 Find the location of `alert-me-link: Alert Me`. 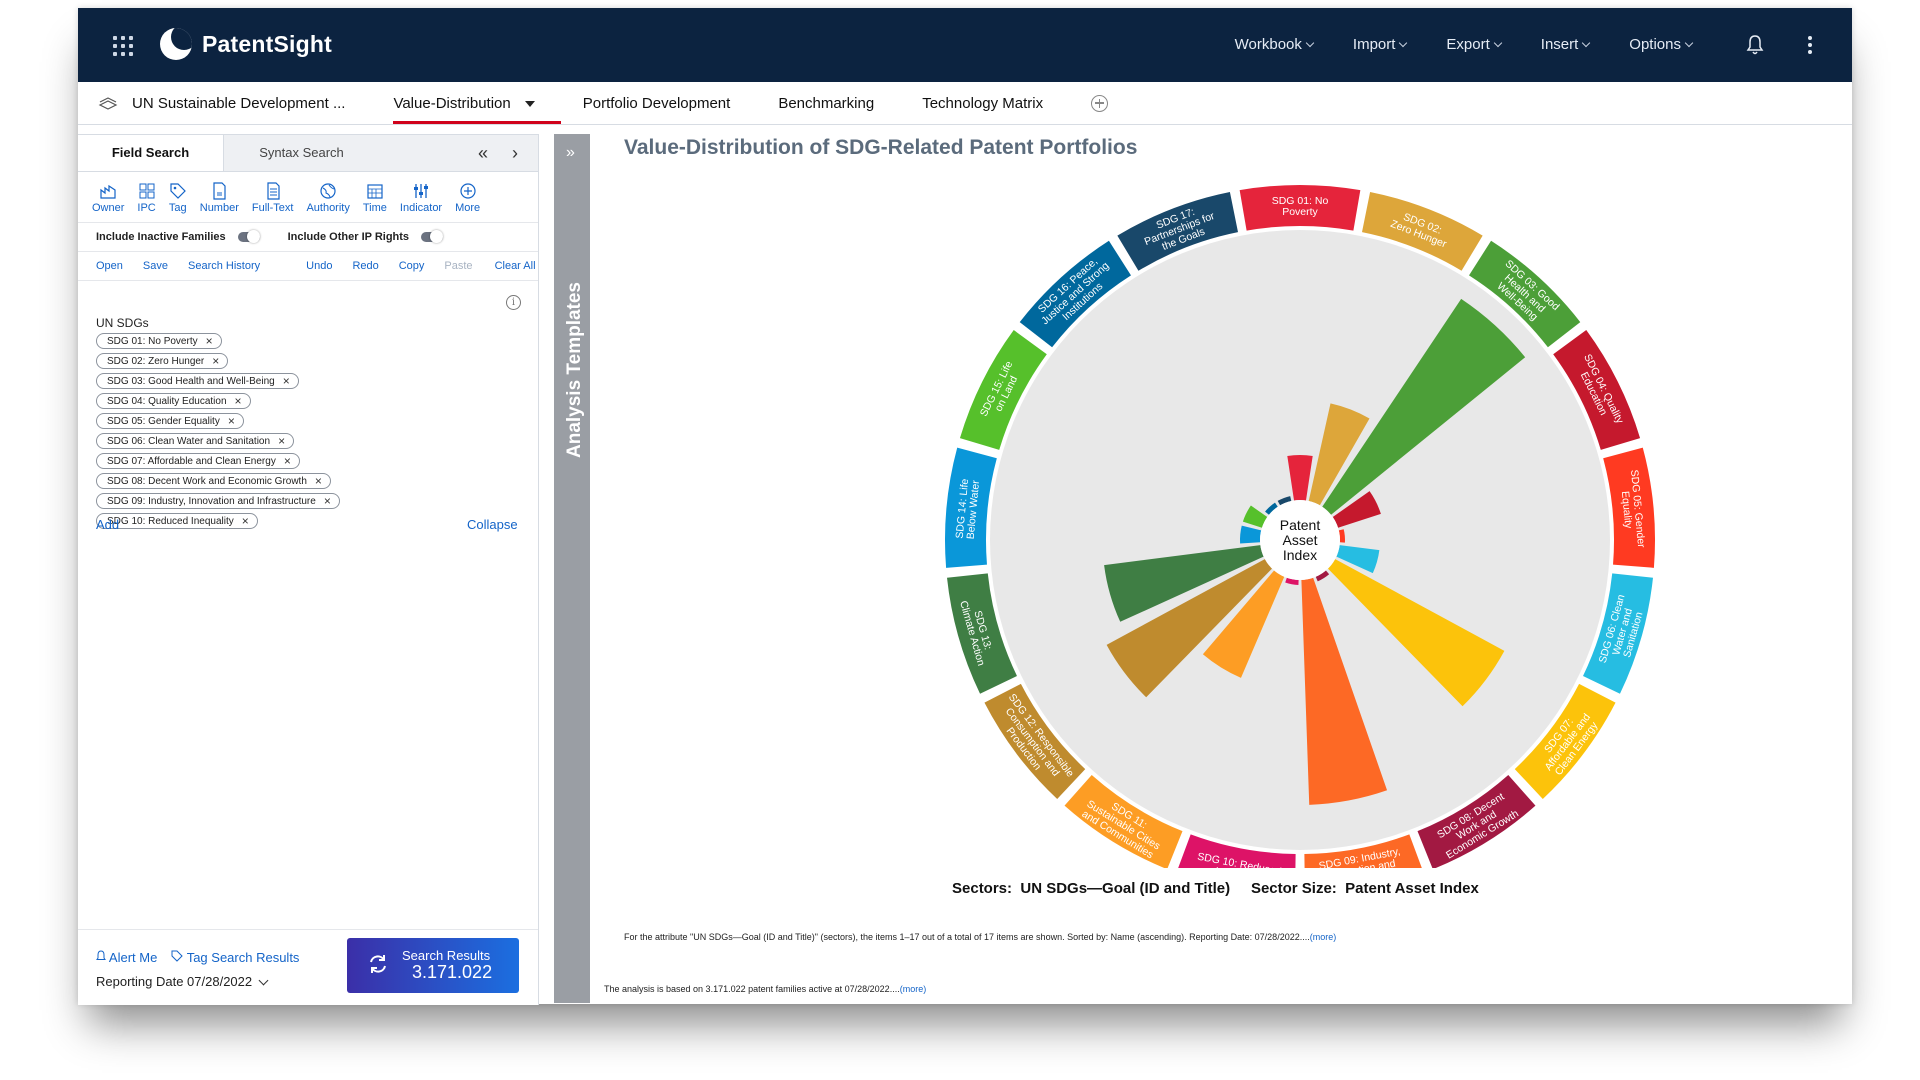

alert-me-link: Alert Me is located at coordinates (126, 957).